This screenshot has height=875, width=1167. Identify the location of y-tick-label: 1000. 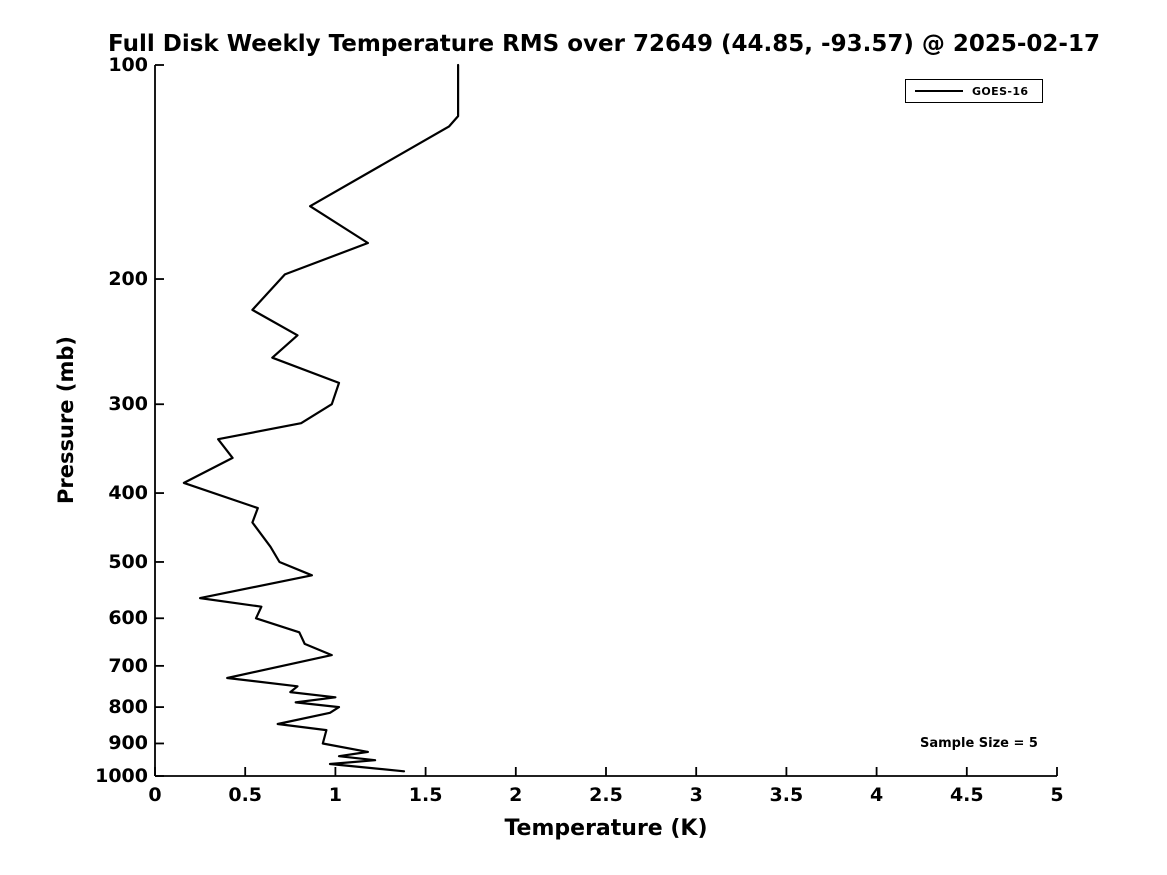
(121, 776).